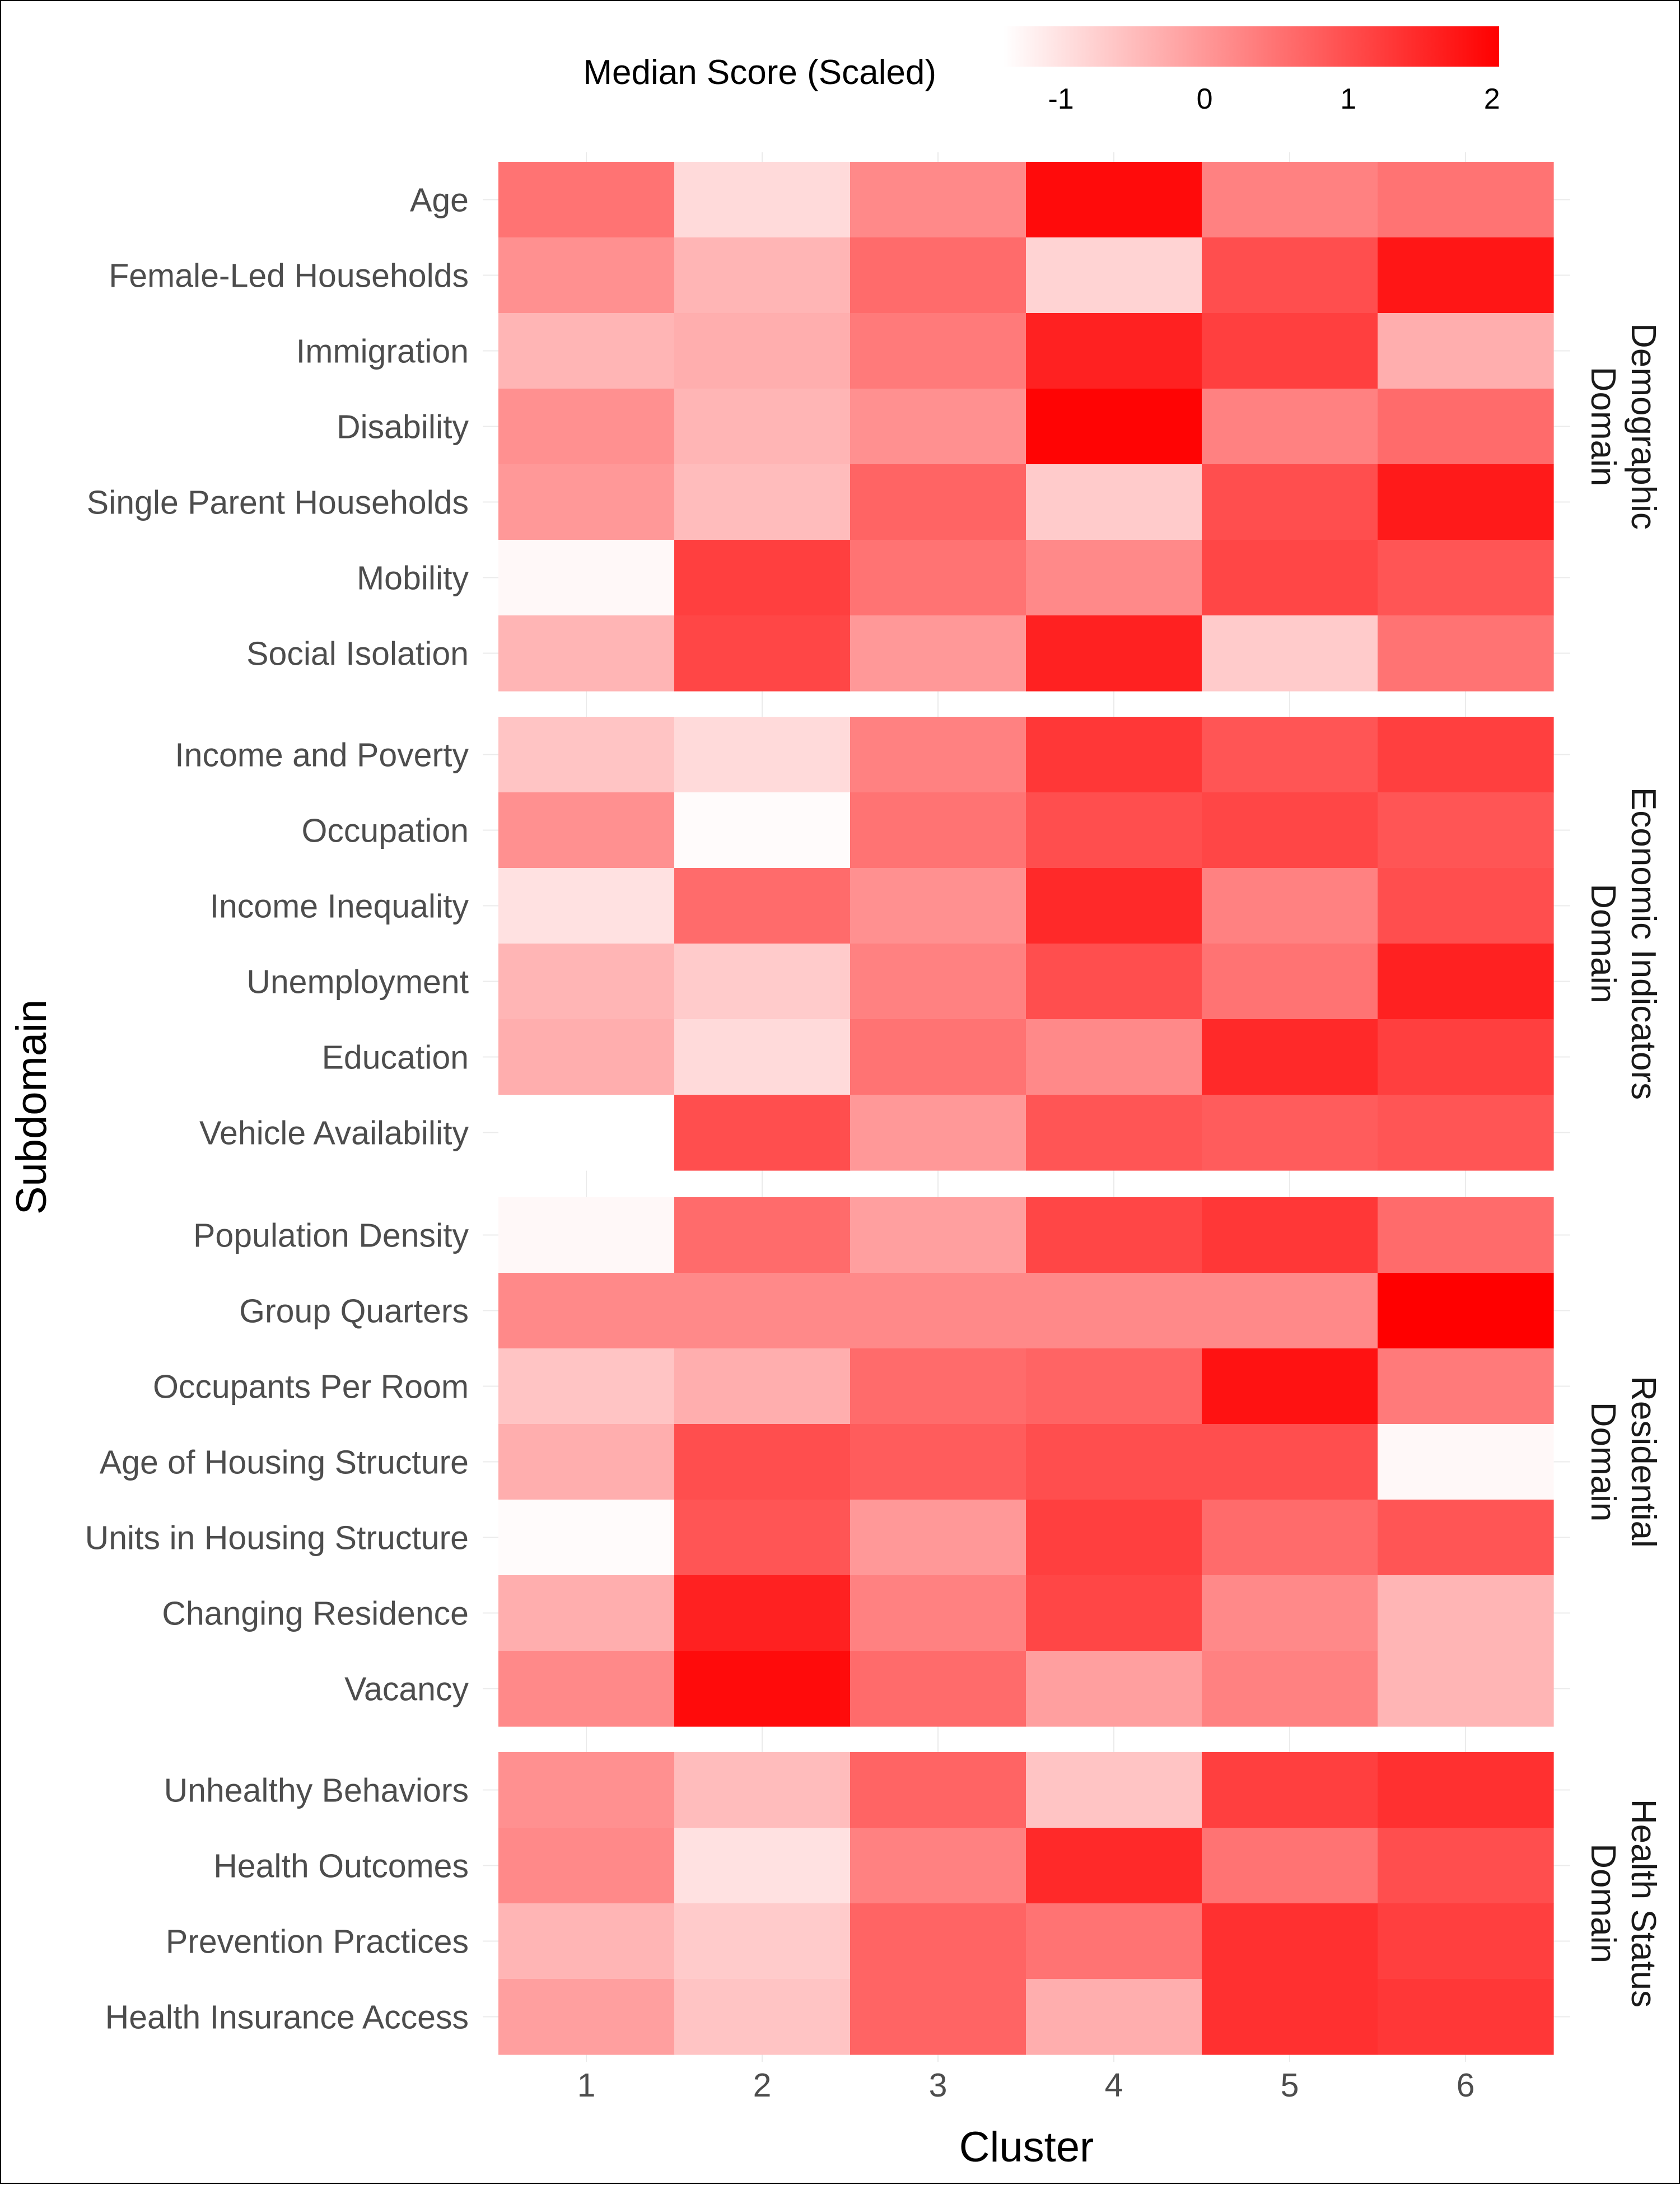 The width and height of the screenshot is (1680, 2185). Describe the element at coordinates (413, 578) in the screenshot. I see `row-label: Mobility` at that location.